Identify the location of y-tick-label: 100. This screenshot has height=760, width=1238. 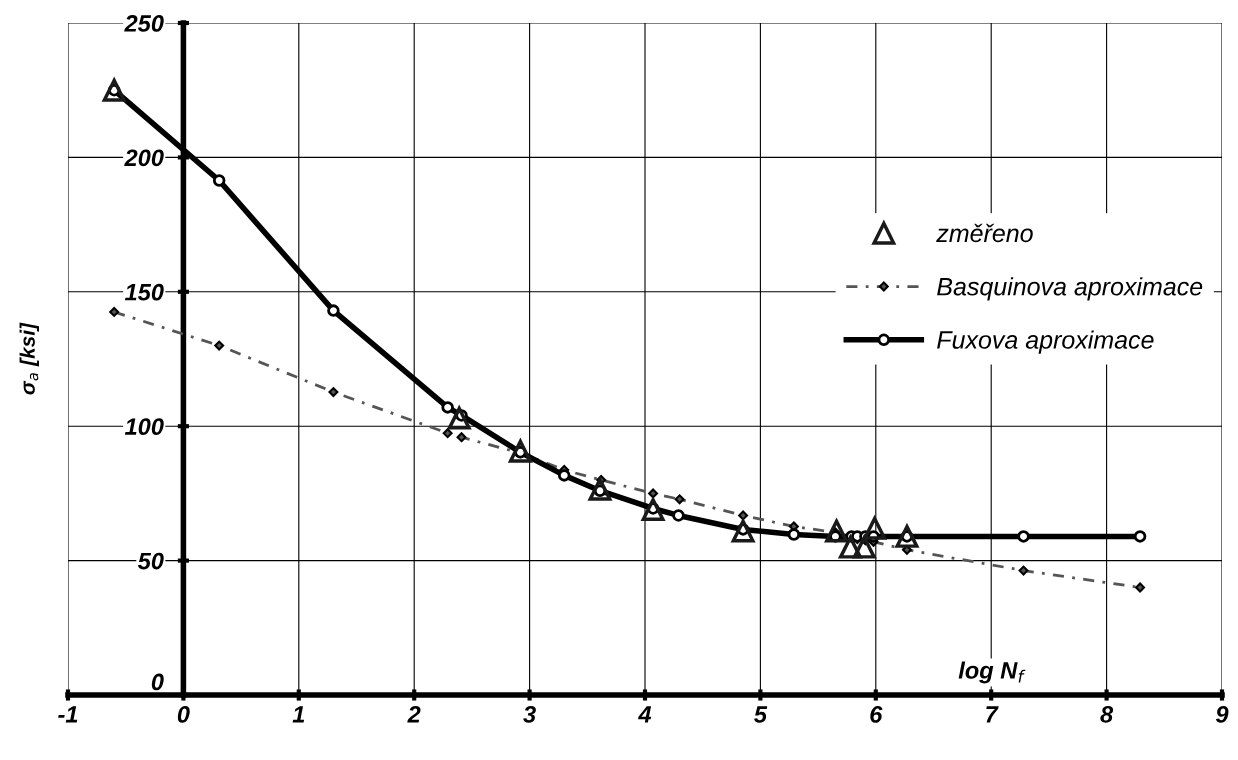
(144, 426).